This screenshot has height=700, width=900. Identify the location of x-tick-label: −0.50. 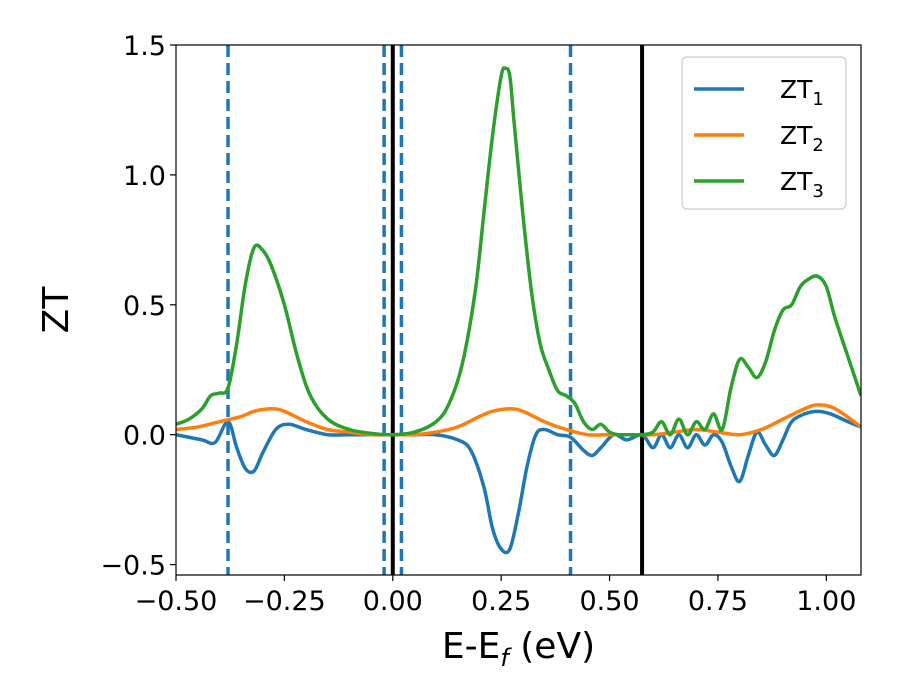
(176, 601).